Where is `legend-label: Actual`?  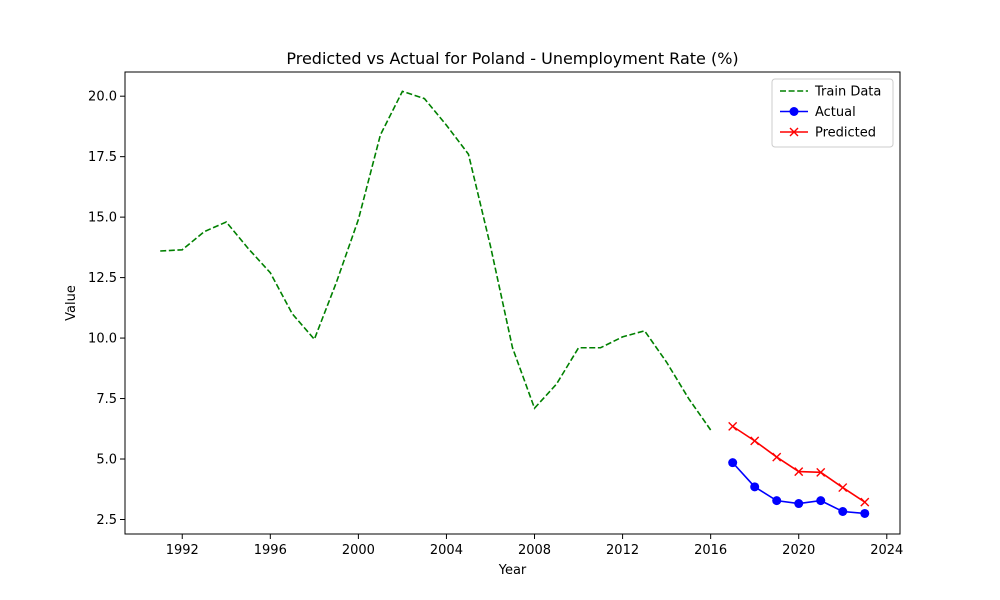
legend-label: Actual is located at coordinates (835, 112).